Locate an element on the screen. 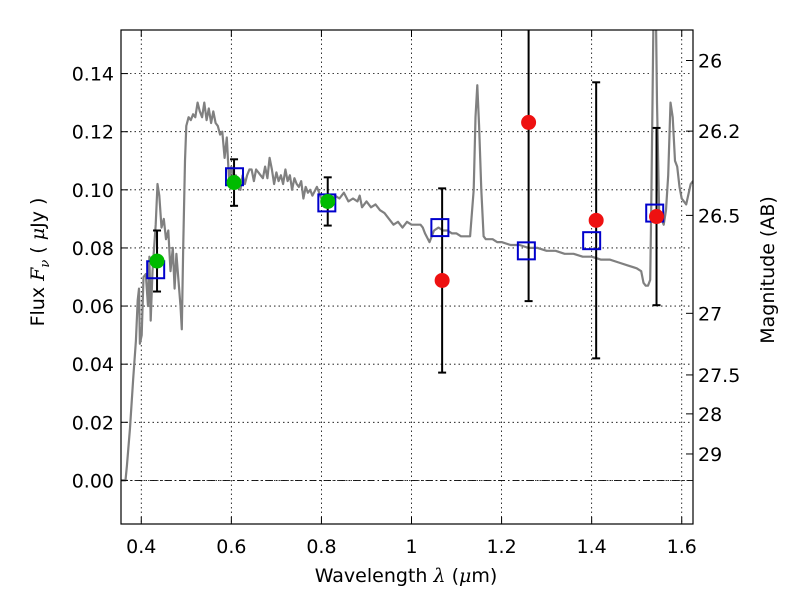  x-tick-labels: 0.4 0.6 0.8 1 1.2 1.4 1.6 is located at coordinates (411, 547).